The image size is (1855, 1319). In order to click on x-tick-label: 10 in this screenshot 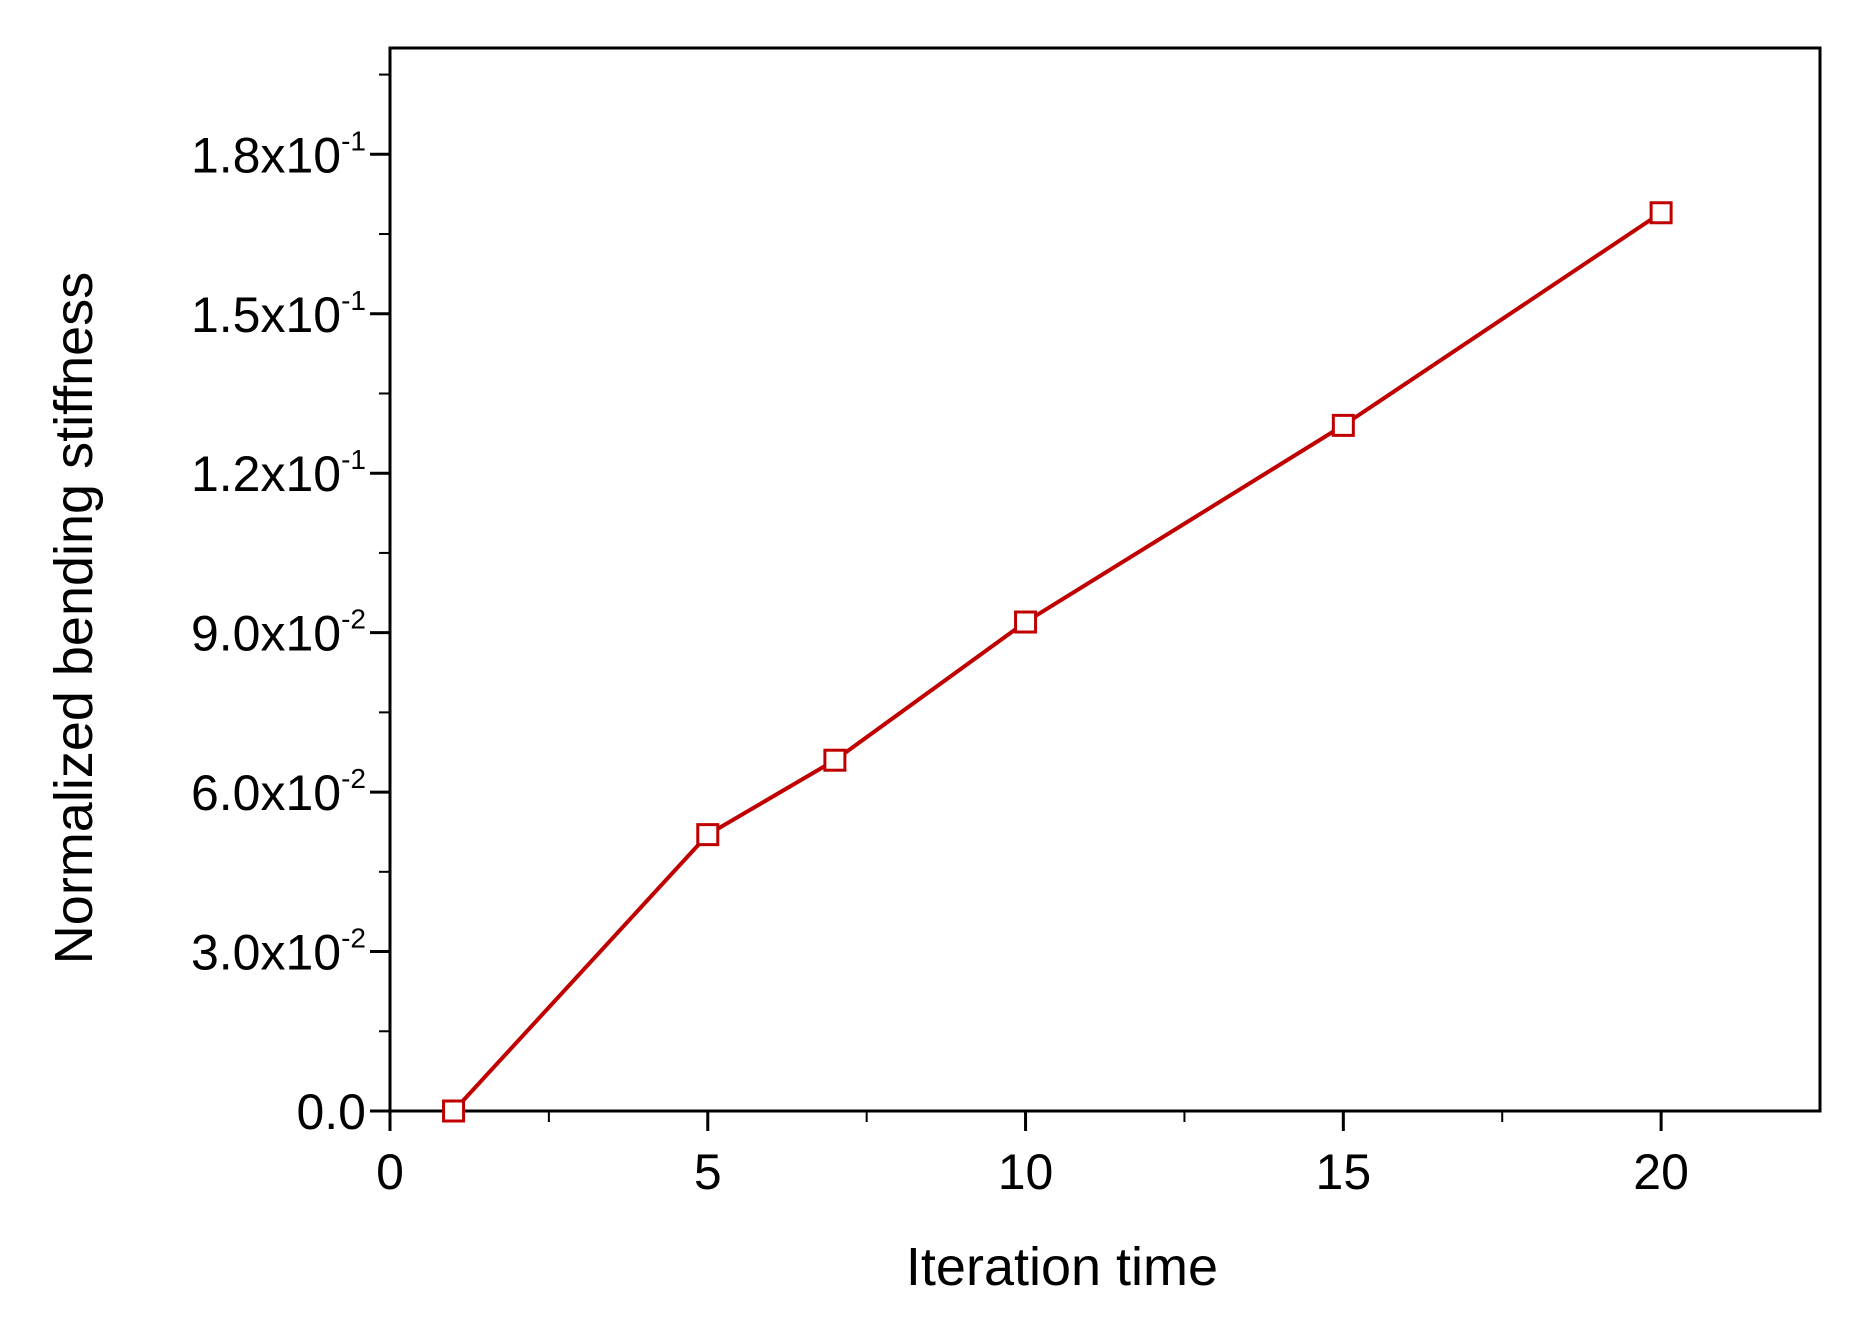, I will do `click(1026, 1172)`.